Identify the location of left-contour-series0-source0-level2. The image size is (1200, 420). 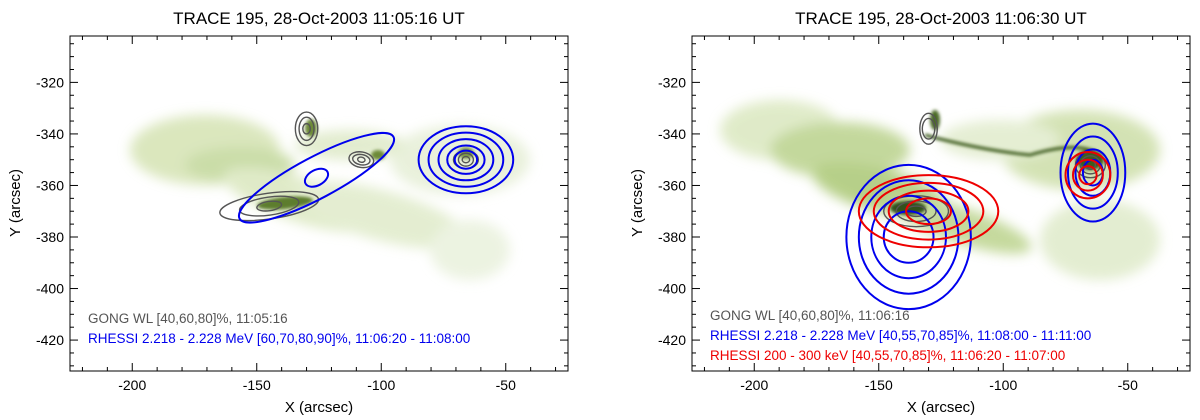
(269, 206).